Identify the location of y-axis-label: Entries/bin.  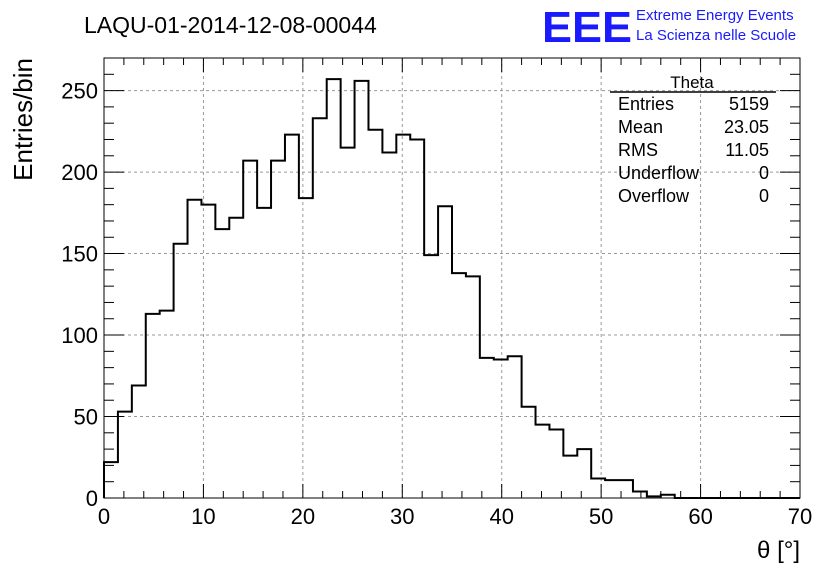
(23, 119).